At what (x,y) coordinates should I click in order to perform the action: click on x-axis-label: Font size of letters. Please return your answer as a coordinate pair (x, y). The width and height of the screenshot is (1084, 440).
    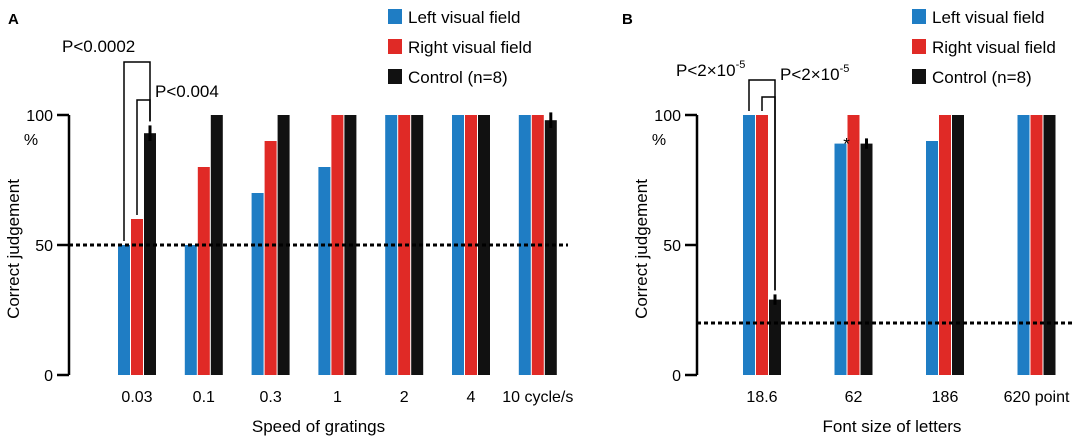
    Looking at the image, I should click on (892, 426).